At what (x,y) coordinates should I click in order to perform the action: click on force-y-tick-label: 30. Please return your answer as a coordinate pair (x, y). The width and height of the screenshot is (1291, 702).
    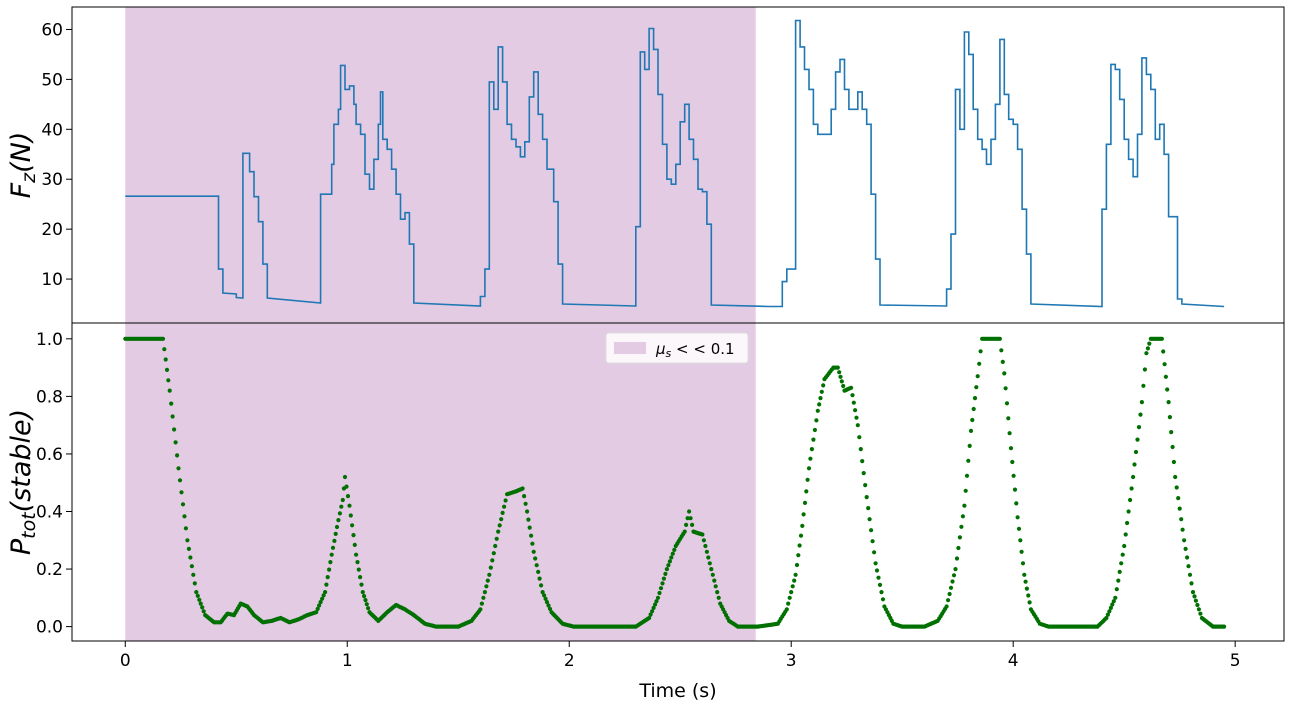
    Looking at the image, I should click on (52, 180).